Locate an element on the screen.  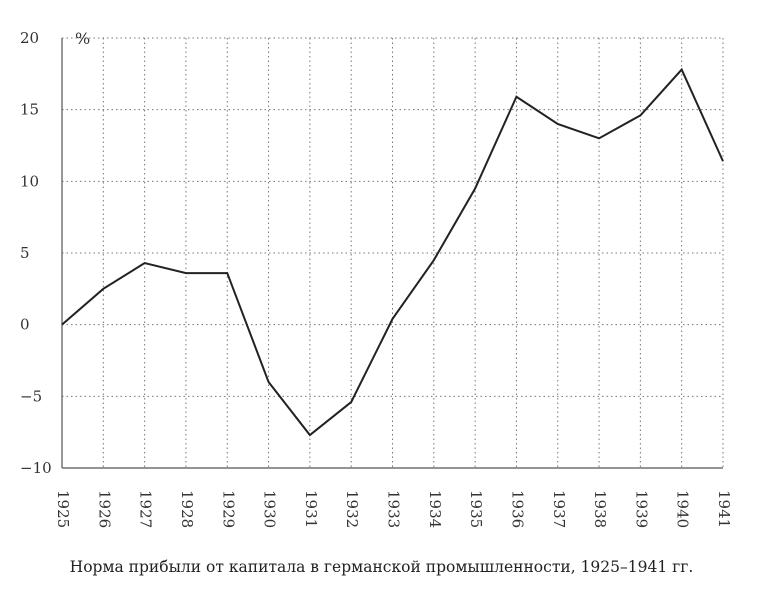
x-tick-label: 1925 is located at coordinates (63, 509).